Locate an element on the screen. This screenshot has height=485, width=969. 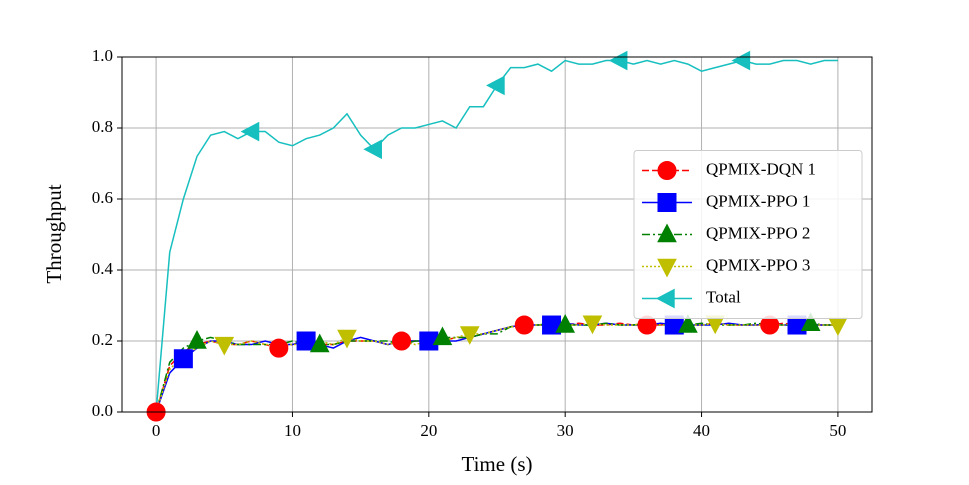
x-tick-label: 20 is located at coordinates (428, 430).